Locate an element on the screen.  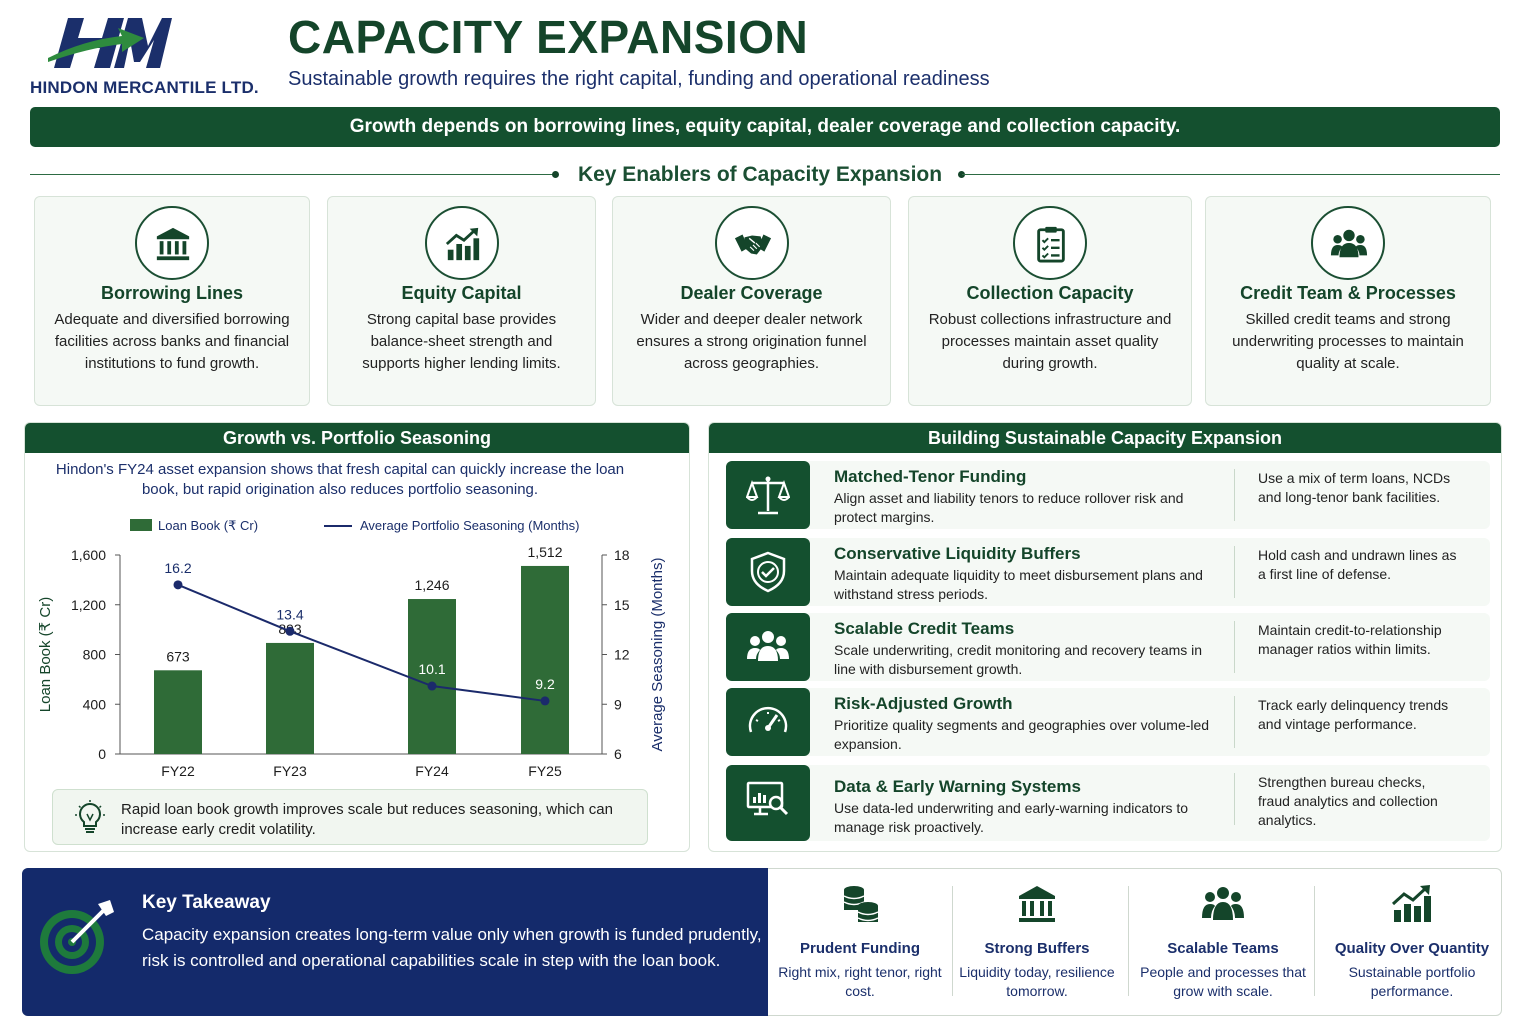
y-tick-label-left: 1,600 is located at coordinates (88, 555).